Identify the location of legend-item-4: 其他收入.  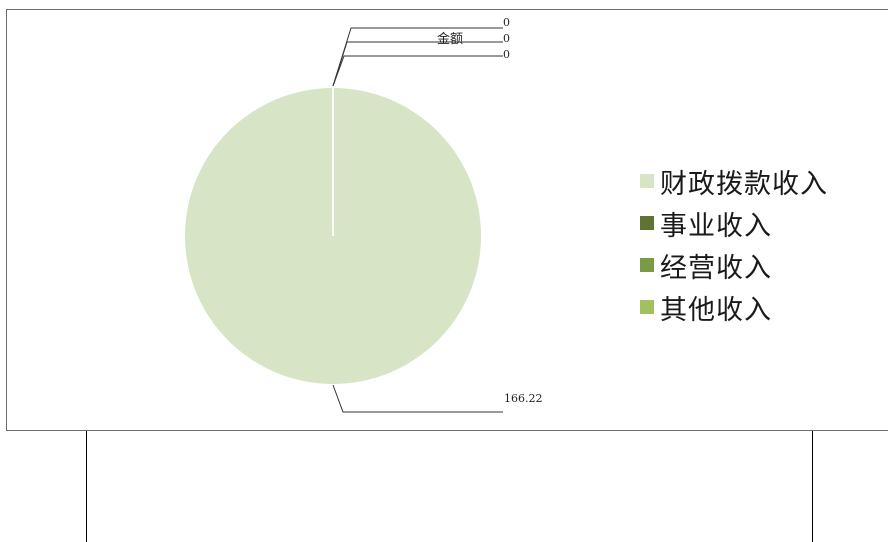
(734, 307).